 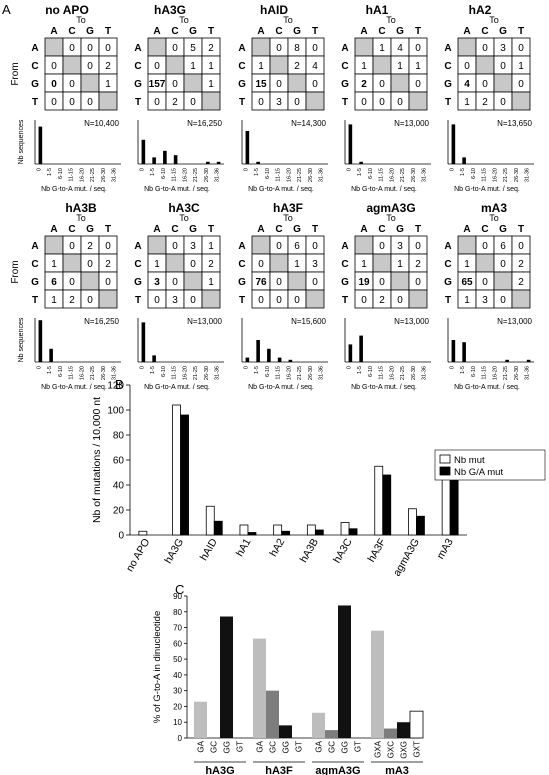 I want to click on bar-gg, so click(x=285, y=731).